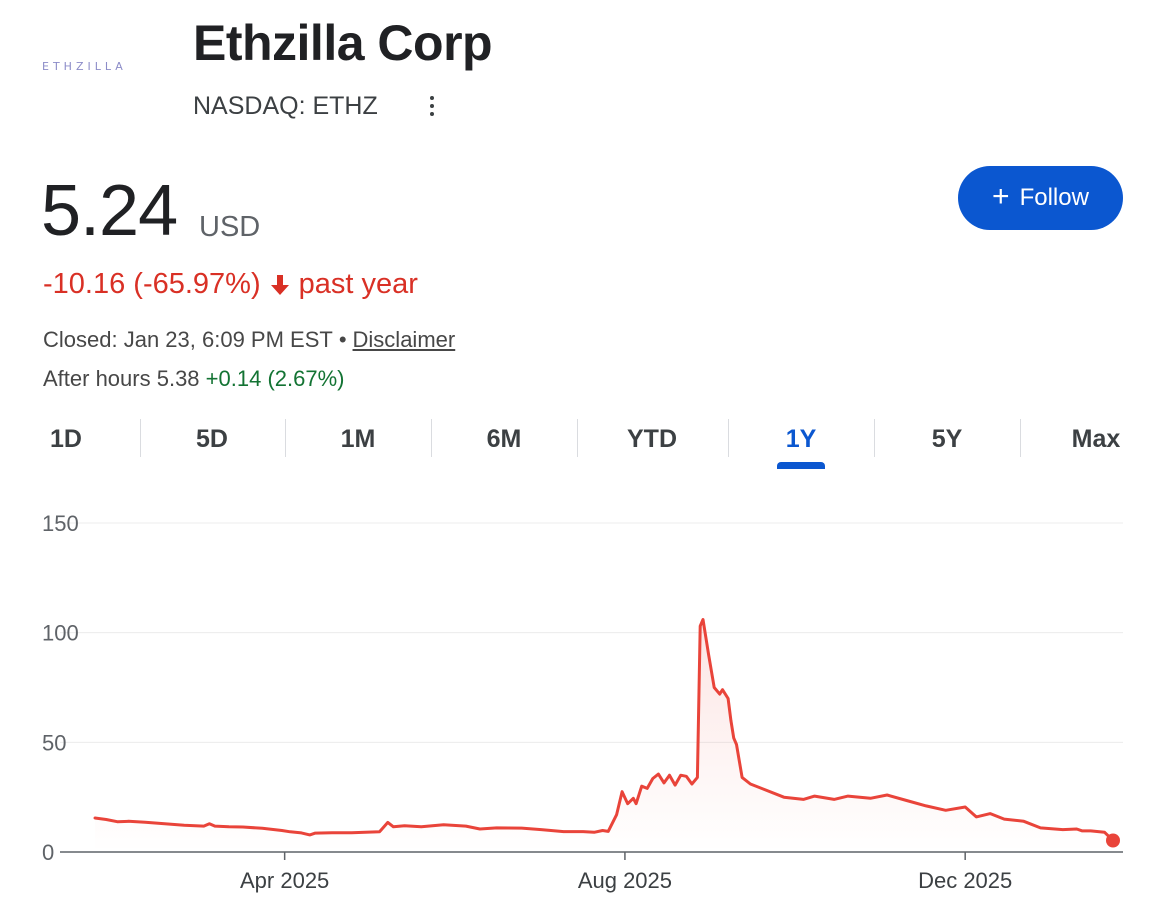 This screenshot has width=1152, height=900. I want to click on y-tick-label: 0, so click(48, 852).